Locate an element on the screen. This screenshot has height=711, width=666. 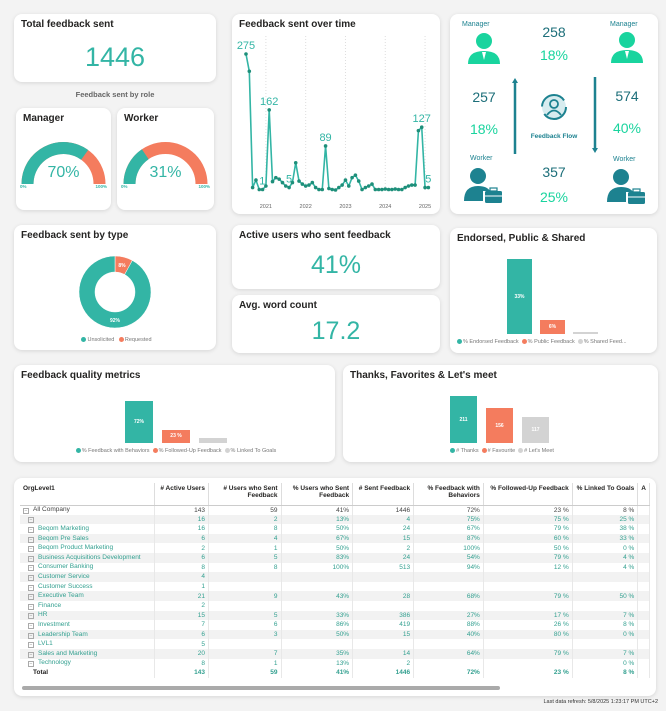
column-header: % Users who Sent Feedback is located at coordinates (317, 494).